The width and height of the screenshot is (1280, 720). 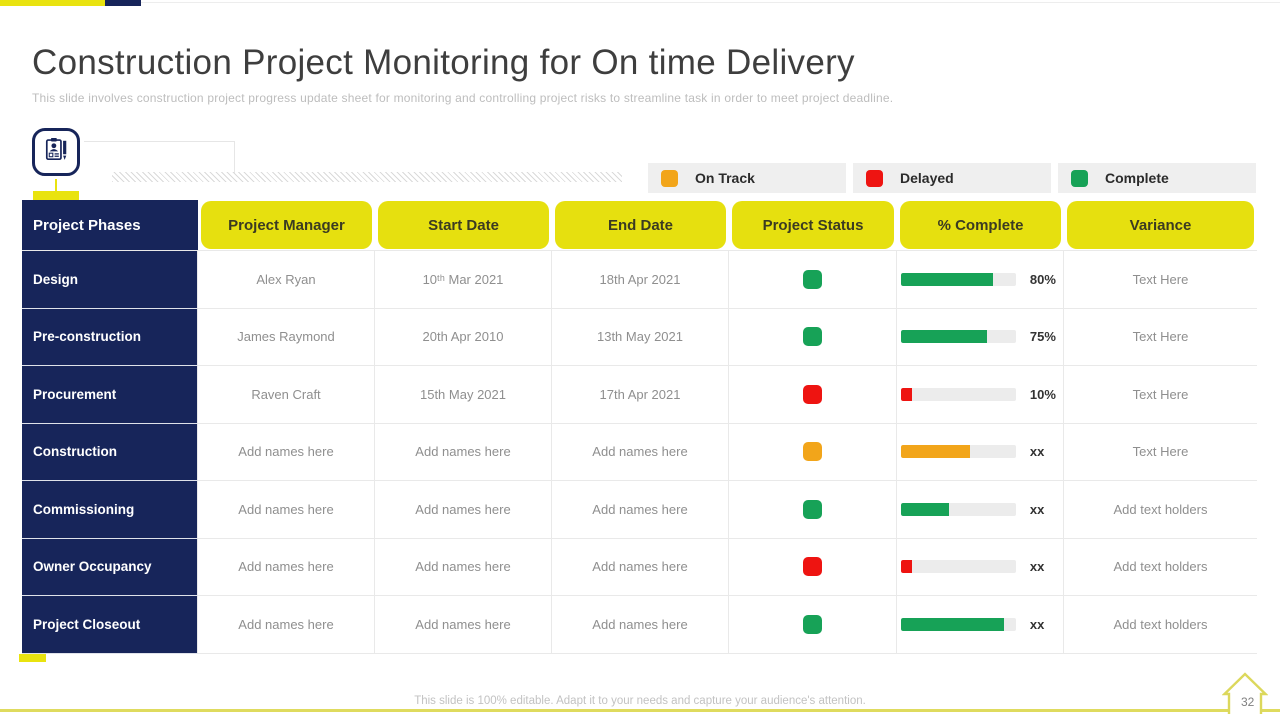 I want to click on header-end-date: End Date, so click(x=640, y=225).